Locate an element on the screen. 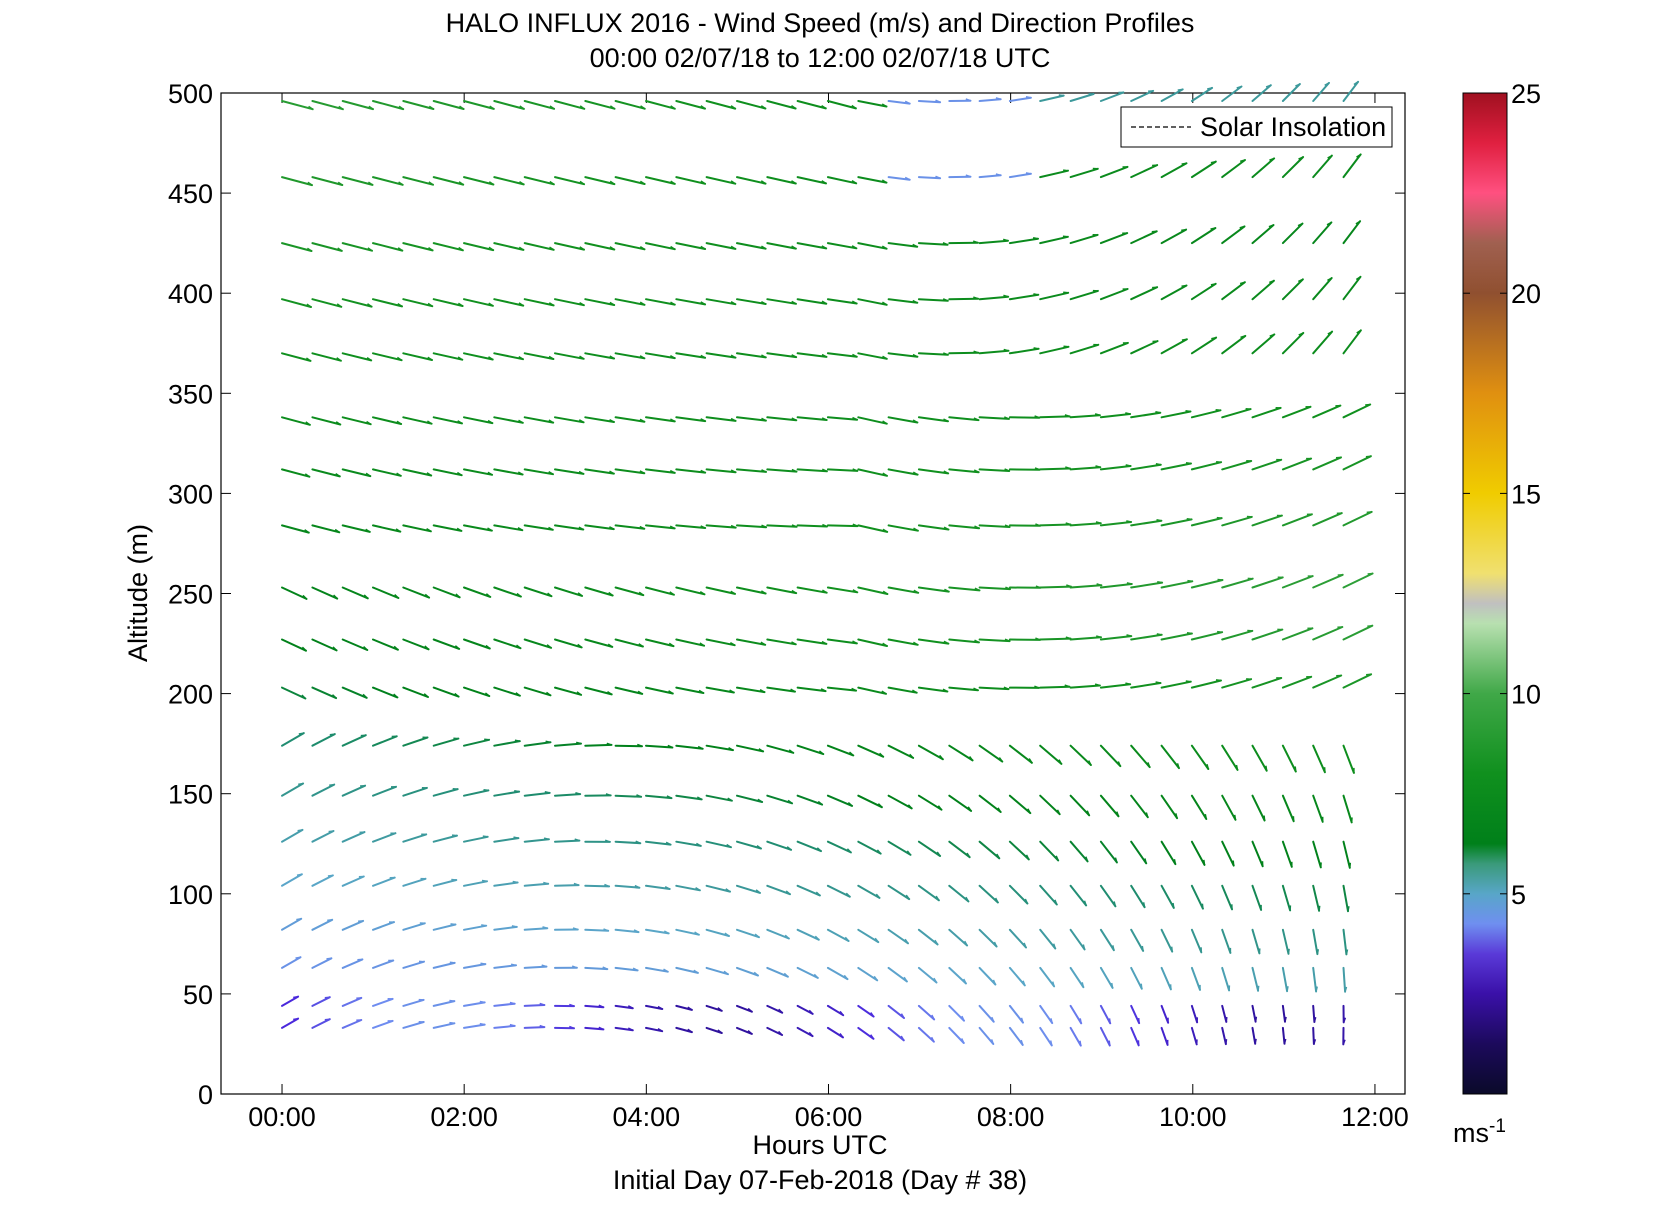  colorbar-tick-label: 5 is located at coordinates (1518, 895).